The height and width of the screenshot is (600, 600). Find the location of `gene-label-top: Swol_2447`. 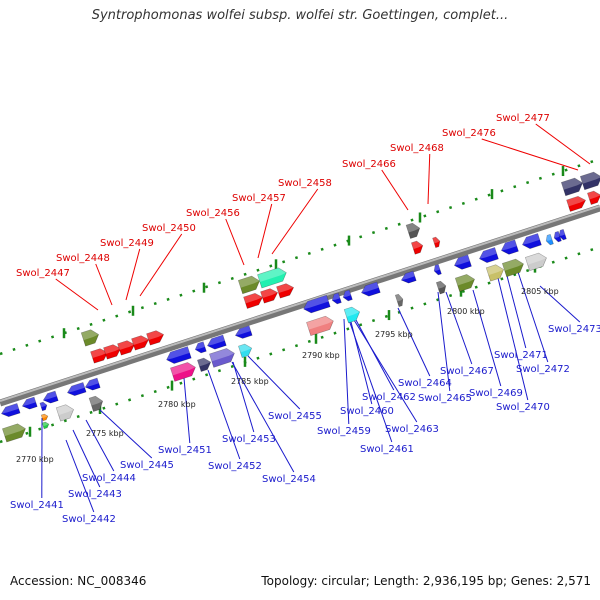

gene-label-top: Swol_2447 is located at coordinates (43, 273).